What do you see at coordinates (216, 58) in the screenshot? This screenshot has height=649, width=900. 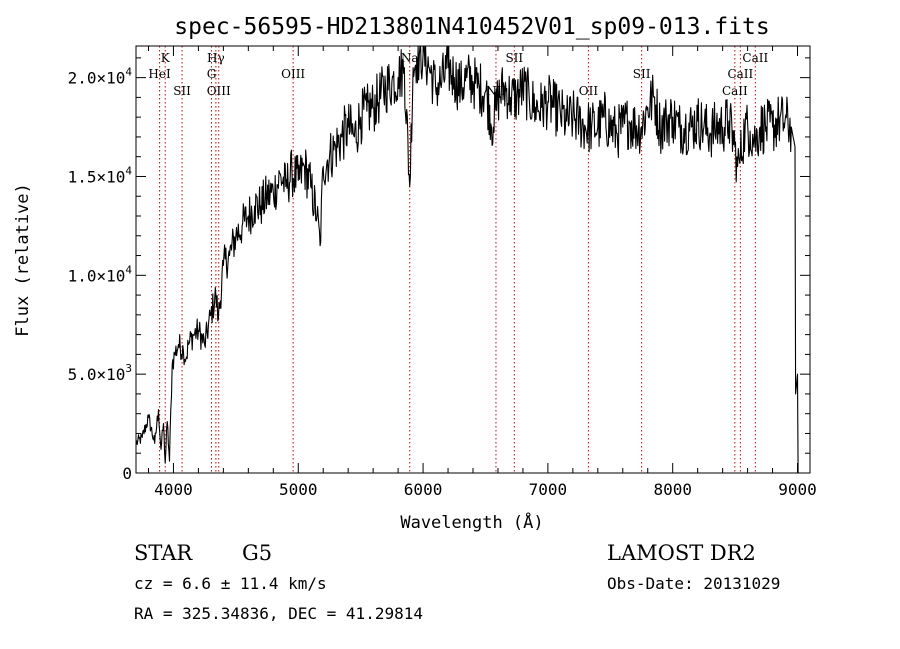 I see `line-marker-label: Hγ` at bounding box center [216, 58].